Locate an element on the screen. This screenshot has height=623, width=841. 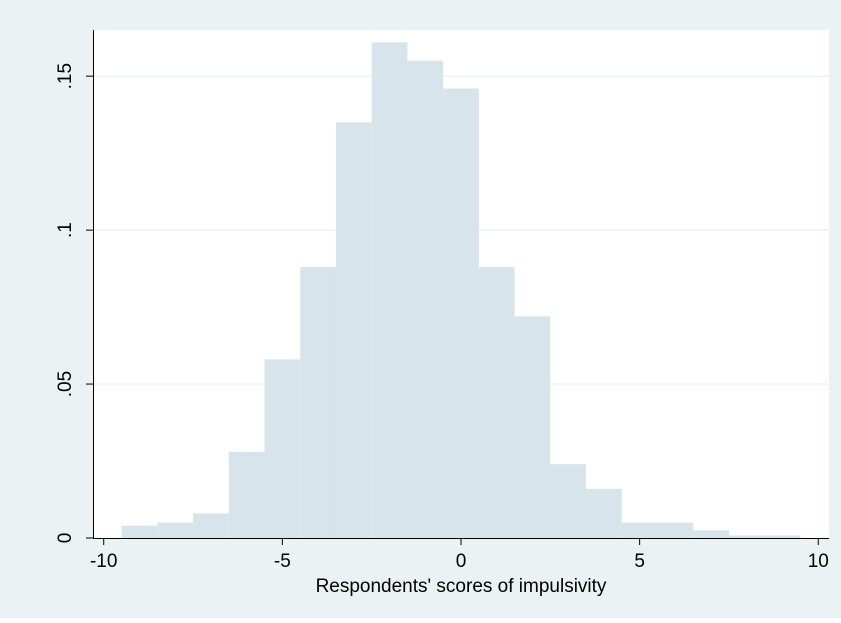
y-axis-ticks: 0 .05 .1 .15 is located at coordinates (74, 303).